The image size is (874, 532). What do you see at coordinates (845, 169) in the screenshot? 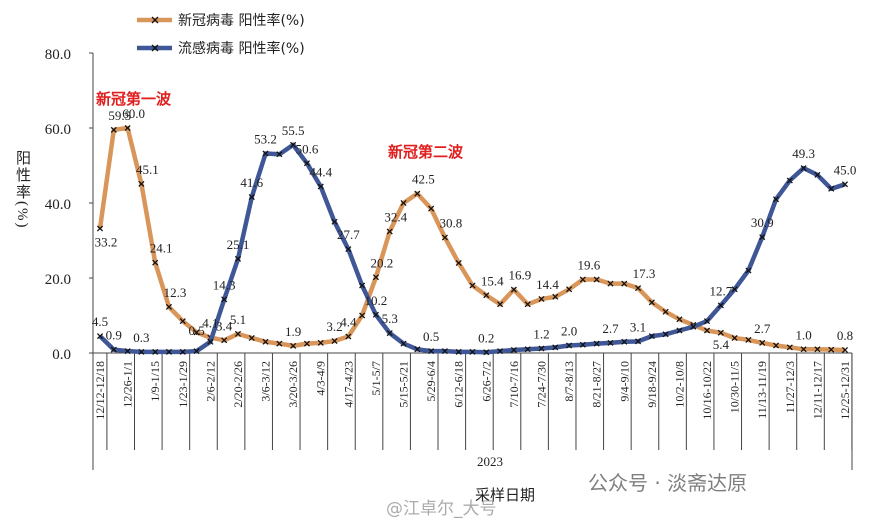
I see `data-label: 45.0` at bounding box center [845, 169].